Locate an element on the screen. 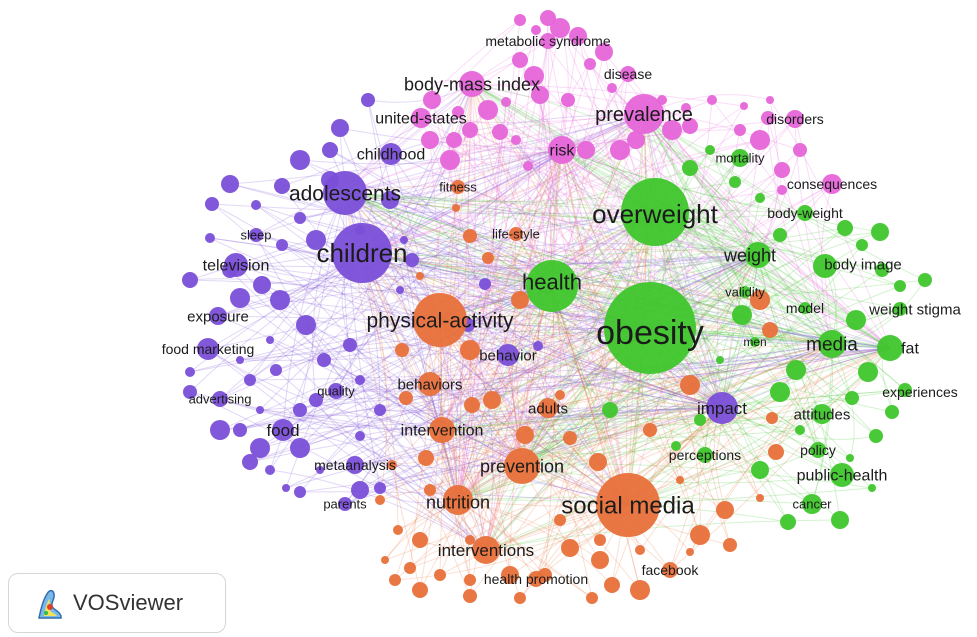 This screenshot has width=977, height=637. node-sleep is located at coordinates (256, 235).